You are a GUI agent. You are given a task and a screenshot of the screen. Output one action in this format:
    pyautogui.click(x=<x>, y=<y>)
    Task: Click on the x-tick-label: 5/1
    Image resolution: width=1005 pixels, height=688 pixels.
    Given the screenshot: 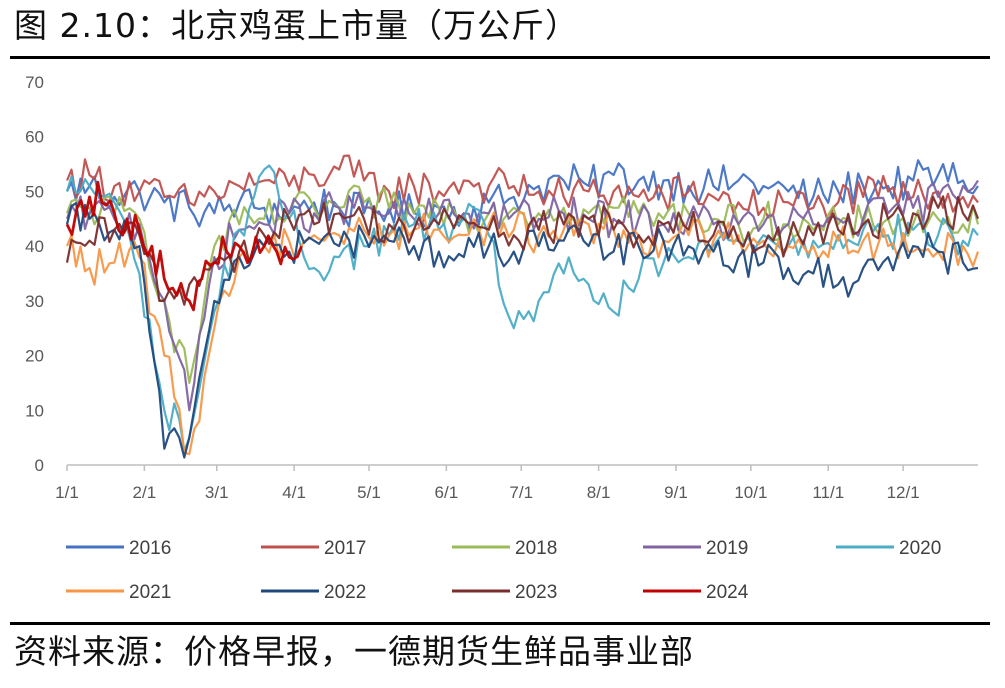 What is the action you would take?
    pyautogui.click(x=369, y=492)
    